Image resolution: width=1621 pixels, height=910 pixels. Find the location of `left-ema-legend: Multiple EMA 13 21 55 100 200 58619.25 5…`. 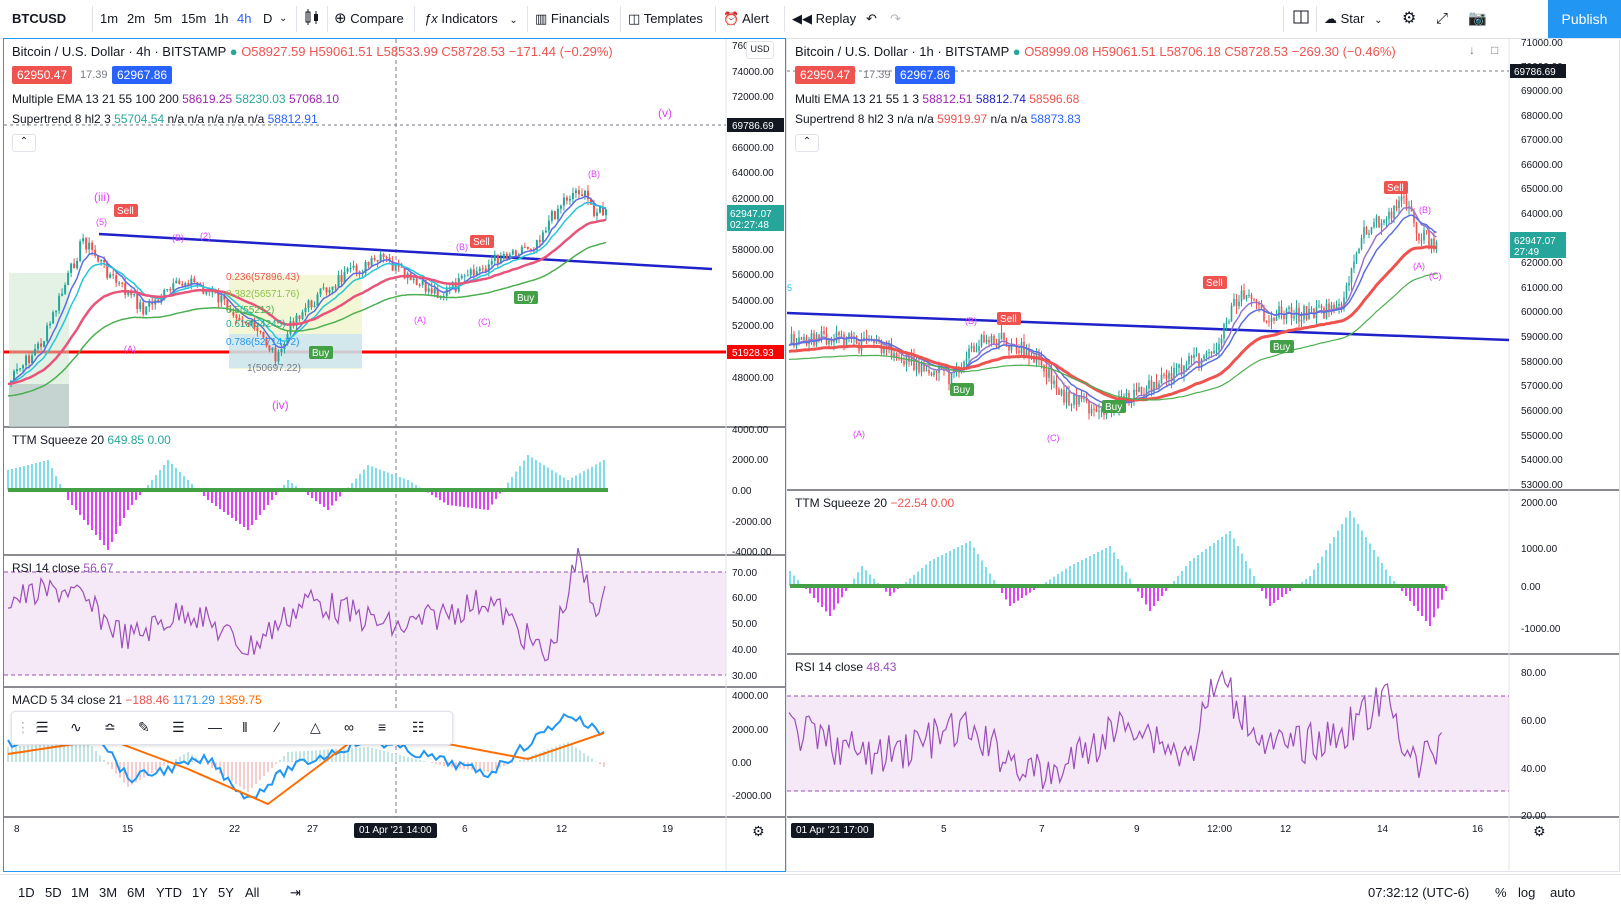

left-ema-legend: Multiple EMA 13 21 55 100 200 58619.25 5… is located at coordinates (175, 99).